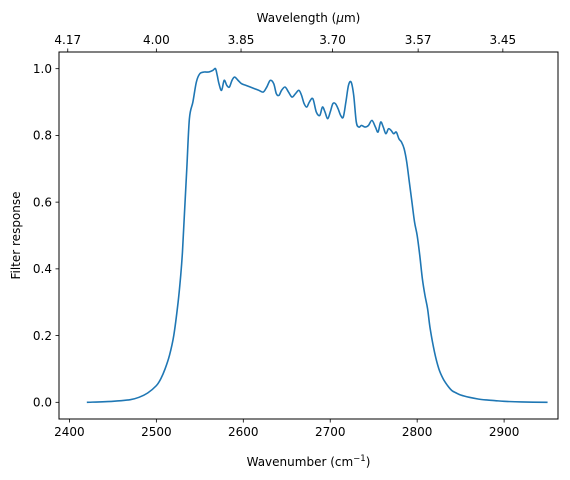  I want to click on top-tick-label: 3.45, so click(502, 40).